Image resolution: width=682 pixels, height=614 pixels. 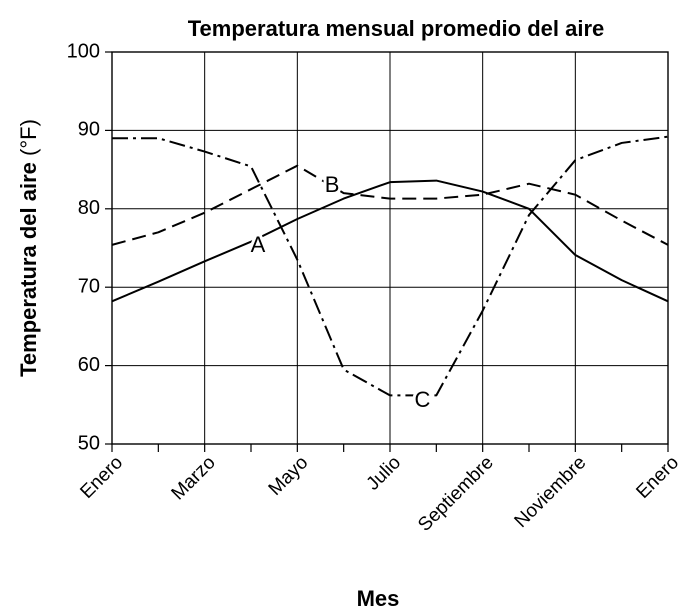 I want to click on x-tick-label: Noviembre, so click(x=551, y=492).